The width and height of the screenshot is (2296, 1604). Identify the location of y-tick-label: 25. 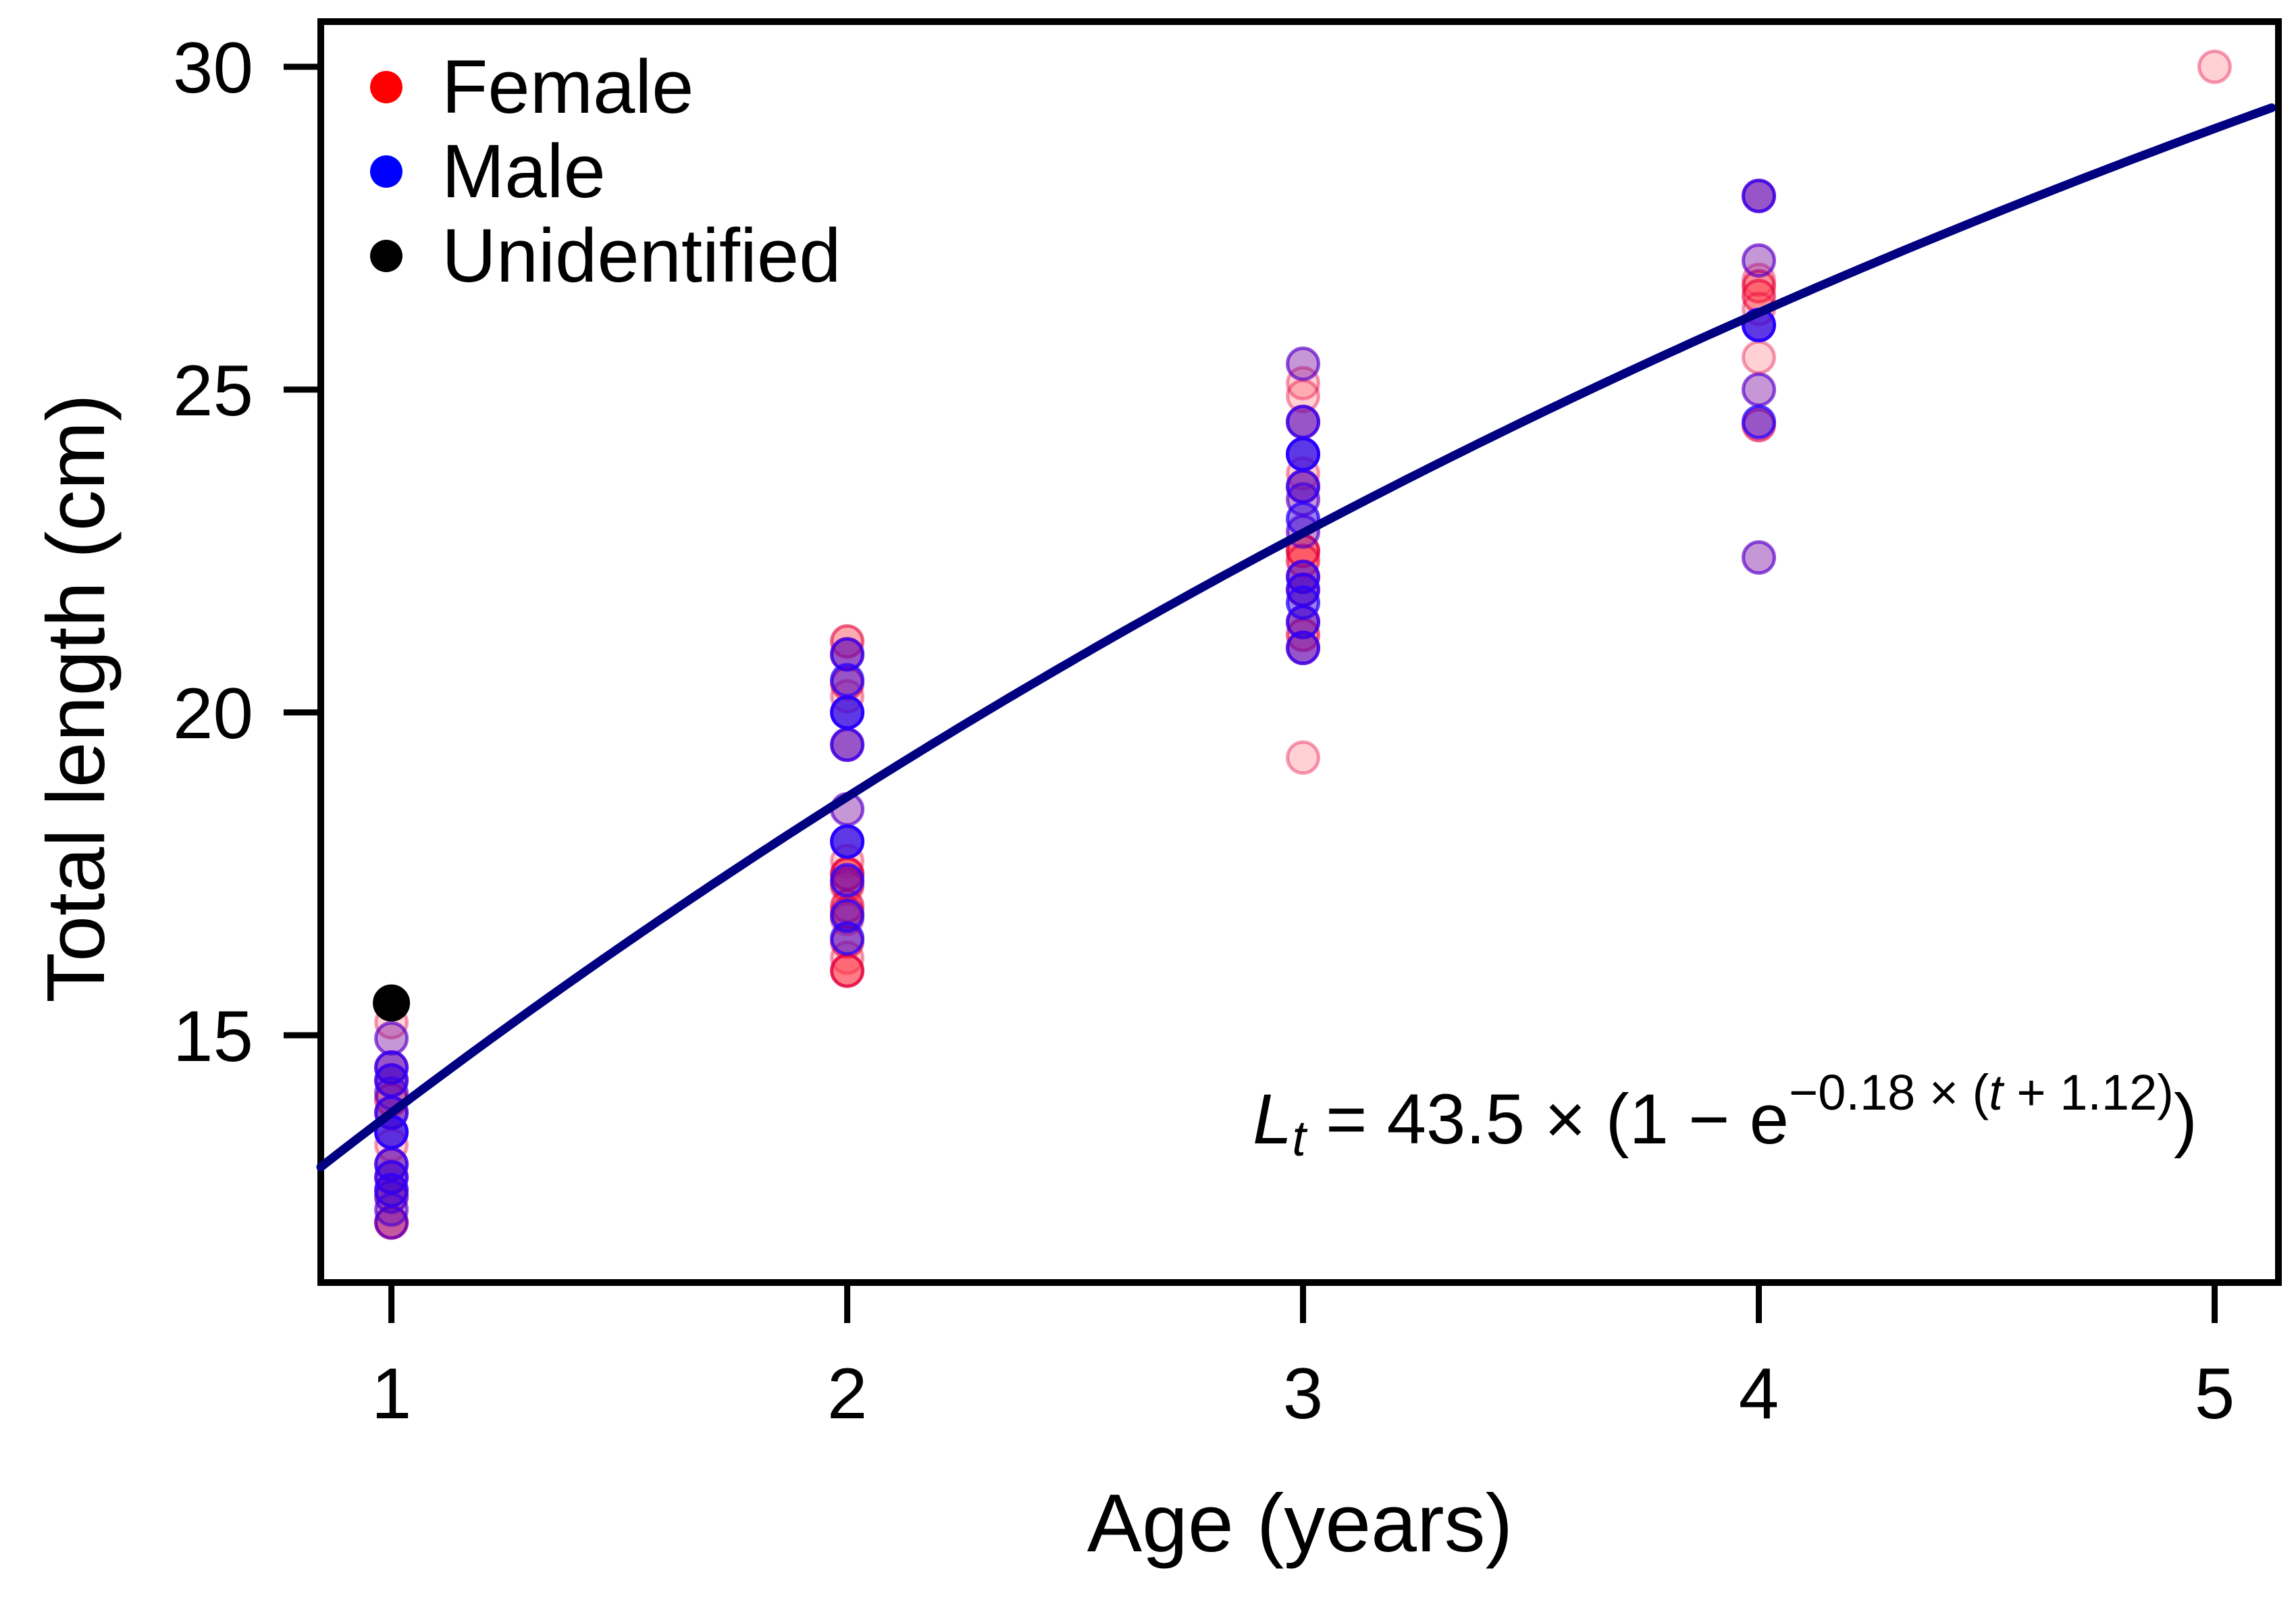
(213, 390).